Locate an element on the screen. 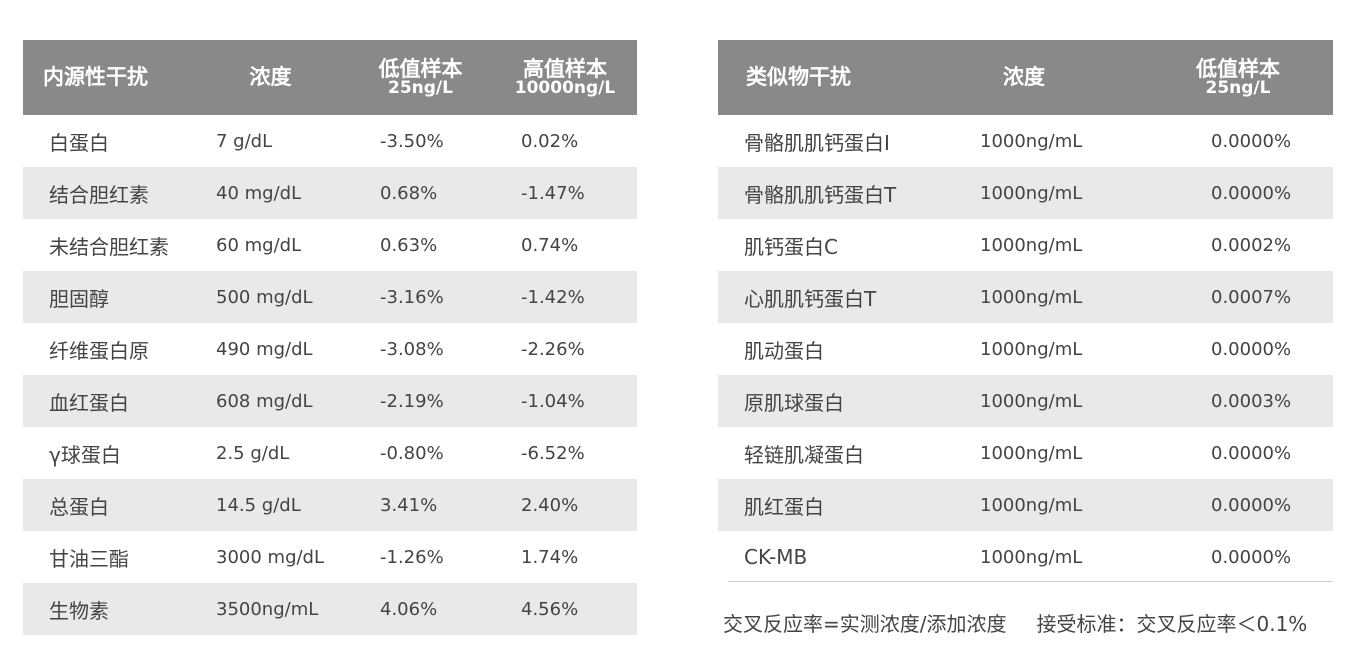 Image resolution: width=1372 pixels, height=669 pixels. cell-conc: 7 g/dL is located at coordinates (244, 141).